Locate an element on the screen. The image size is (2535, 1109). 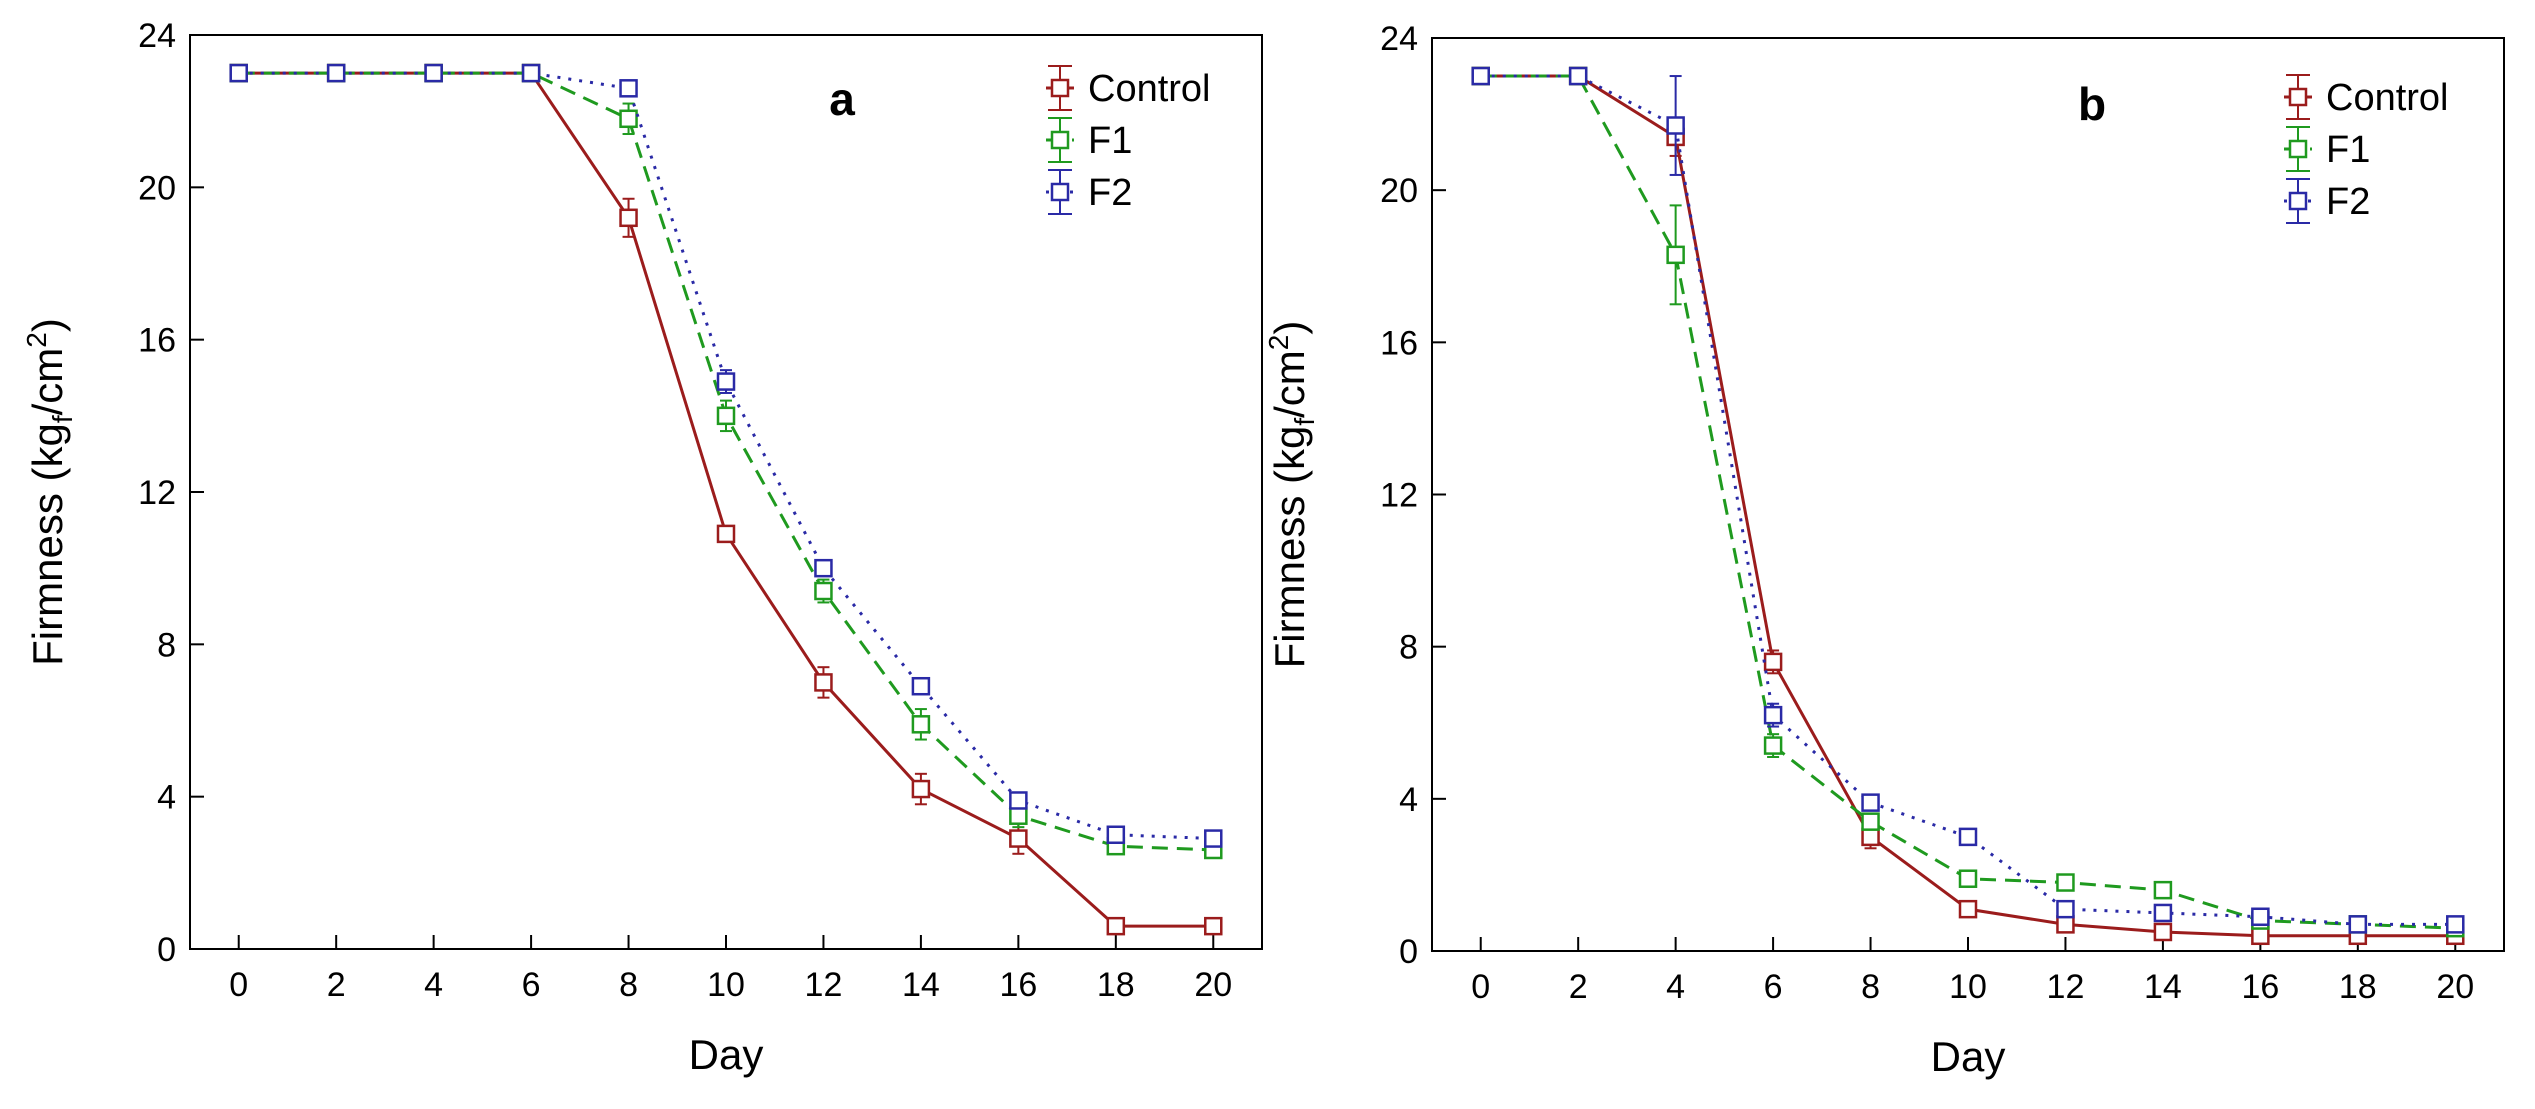
y-axis-label-part: Firmness (kg is located at coordinates (47, 544).